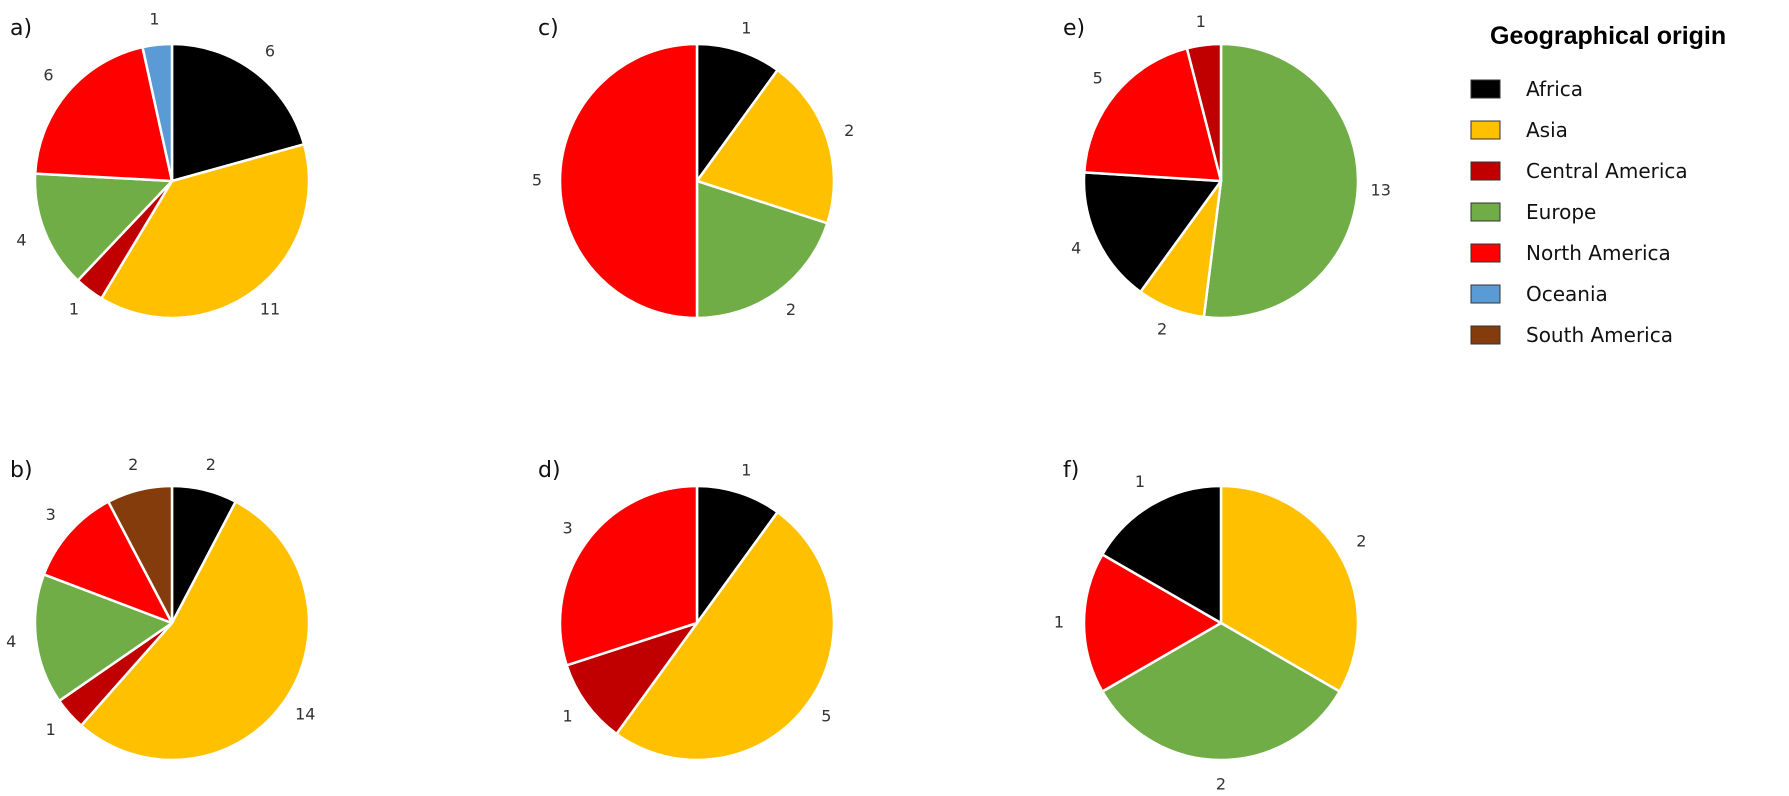 Image resolution: width=1789 pixels, height=796 pixels. Describe the element at coordinates (1608, 36) in the screenshot. I see `legend-title: Geographical origin` at that location.